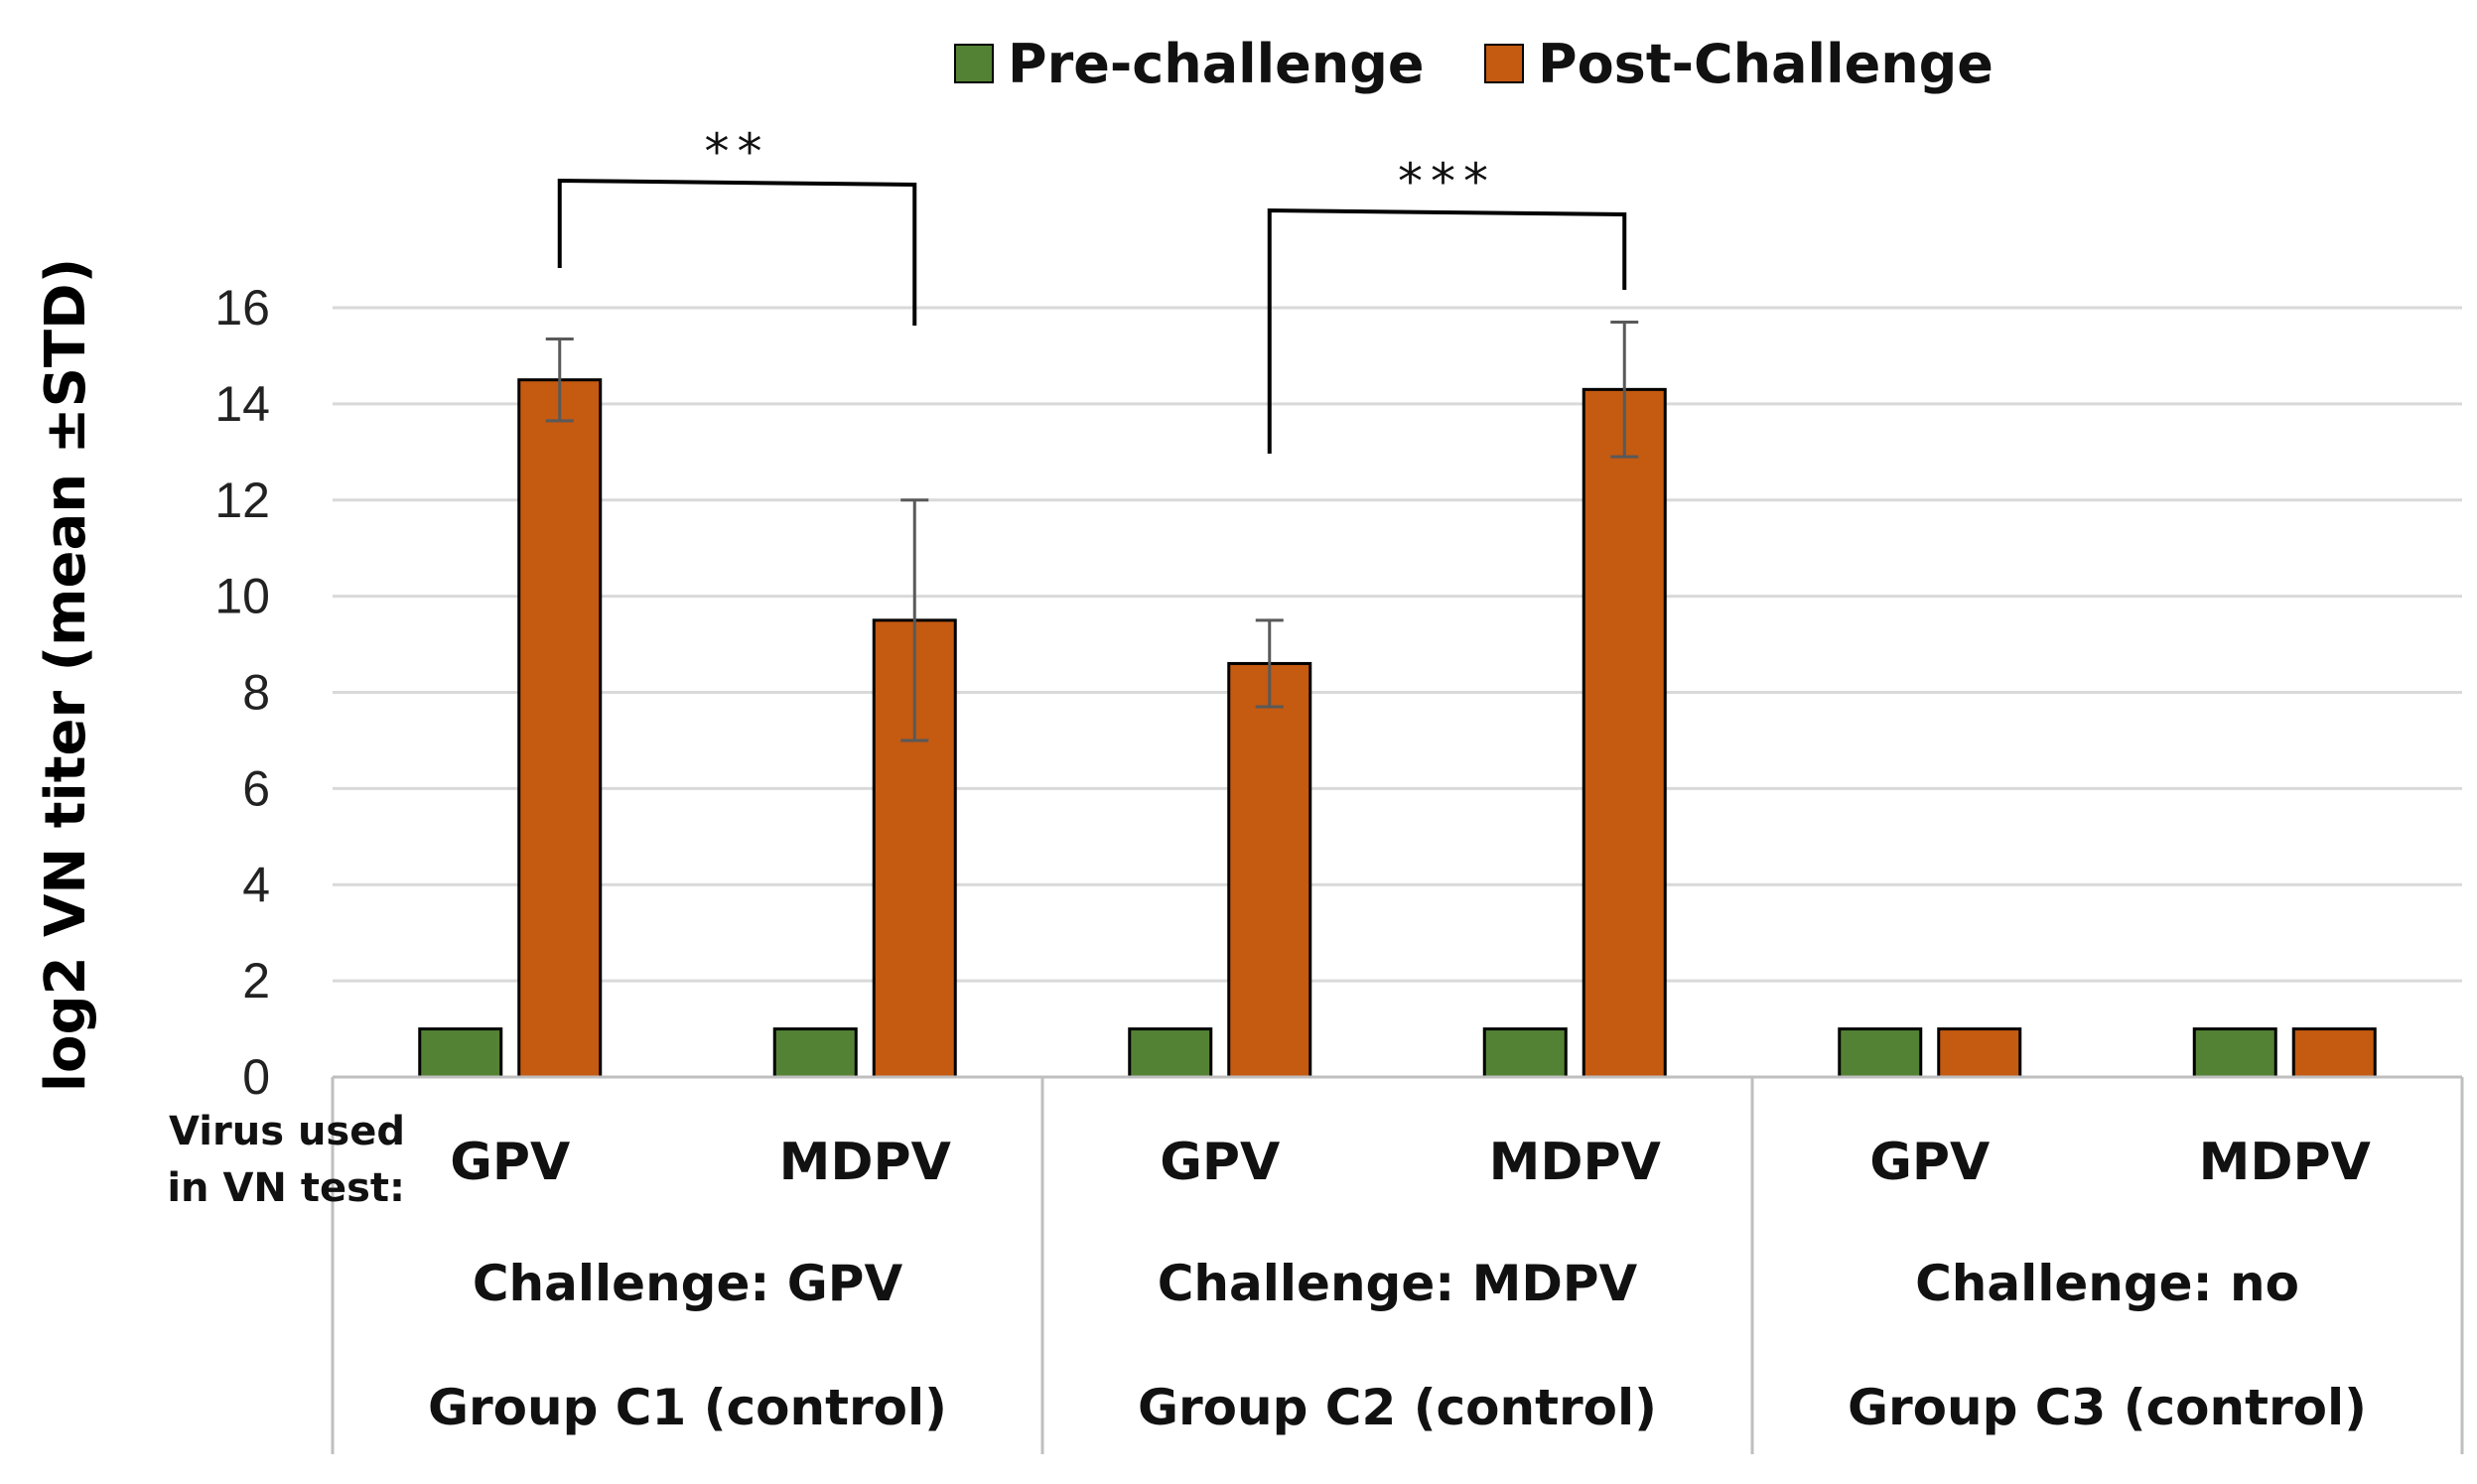 The height and width of the screenshot is (1484, 2477). I want to click on group-name-label: Group C1 (control), so click(688, 1407).